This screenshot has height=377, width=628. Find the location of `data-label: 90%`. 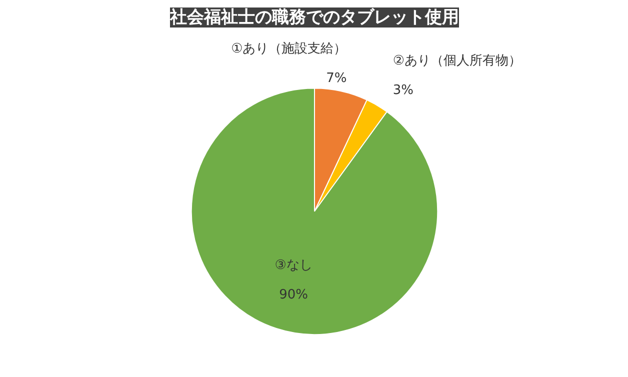

data-label: 90% is located at coordinates (293, 294).